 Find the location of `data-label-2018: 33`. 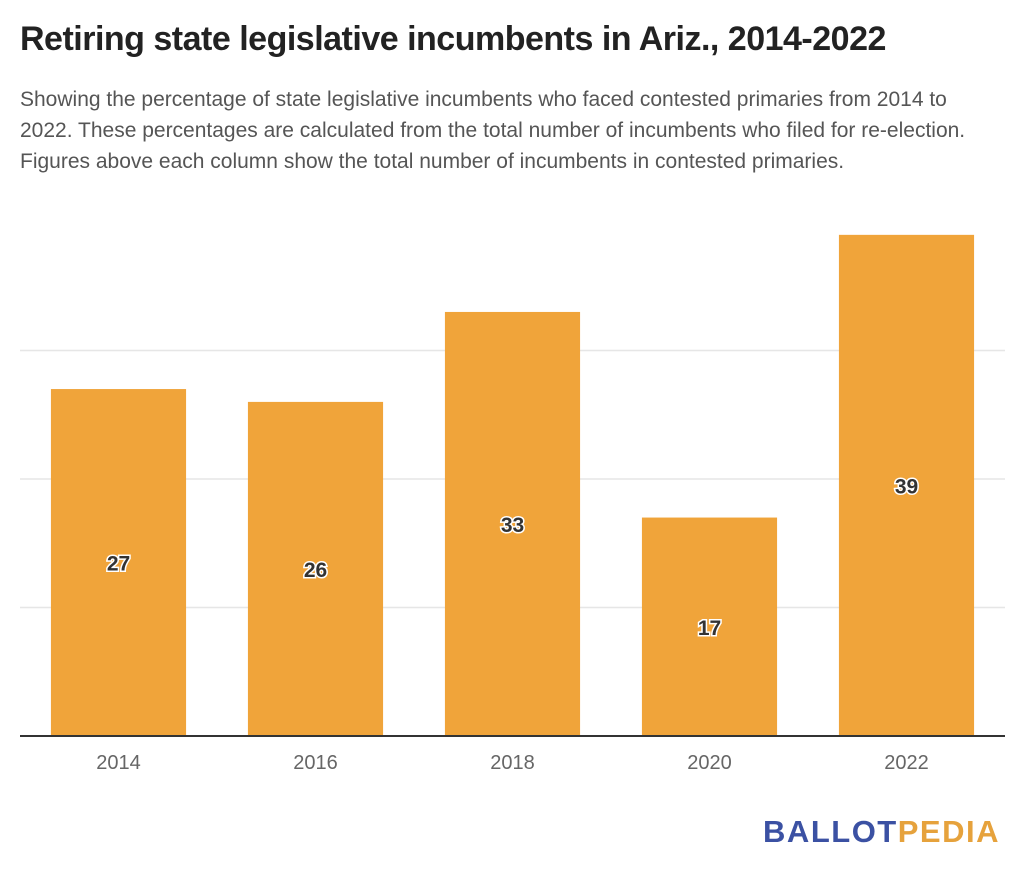

data-label-2018: 33 is located at coordinates (512, 525).